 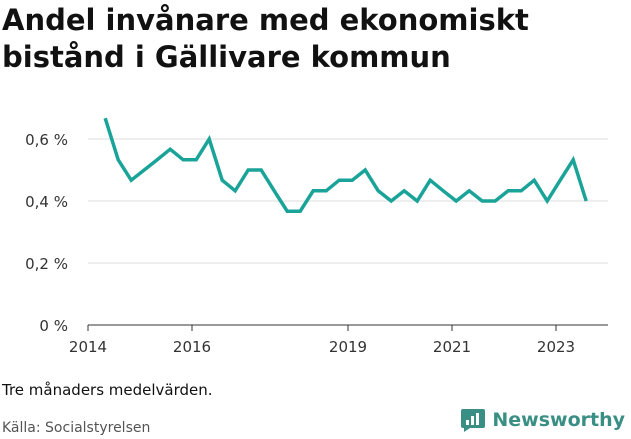 What do you see at coordinates (107, 390) in the screenshot?
I see `chart-note: Tre månaders medelvärden.` at bounding box center [107, 390].